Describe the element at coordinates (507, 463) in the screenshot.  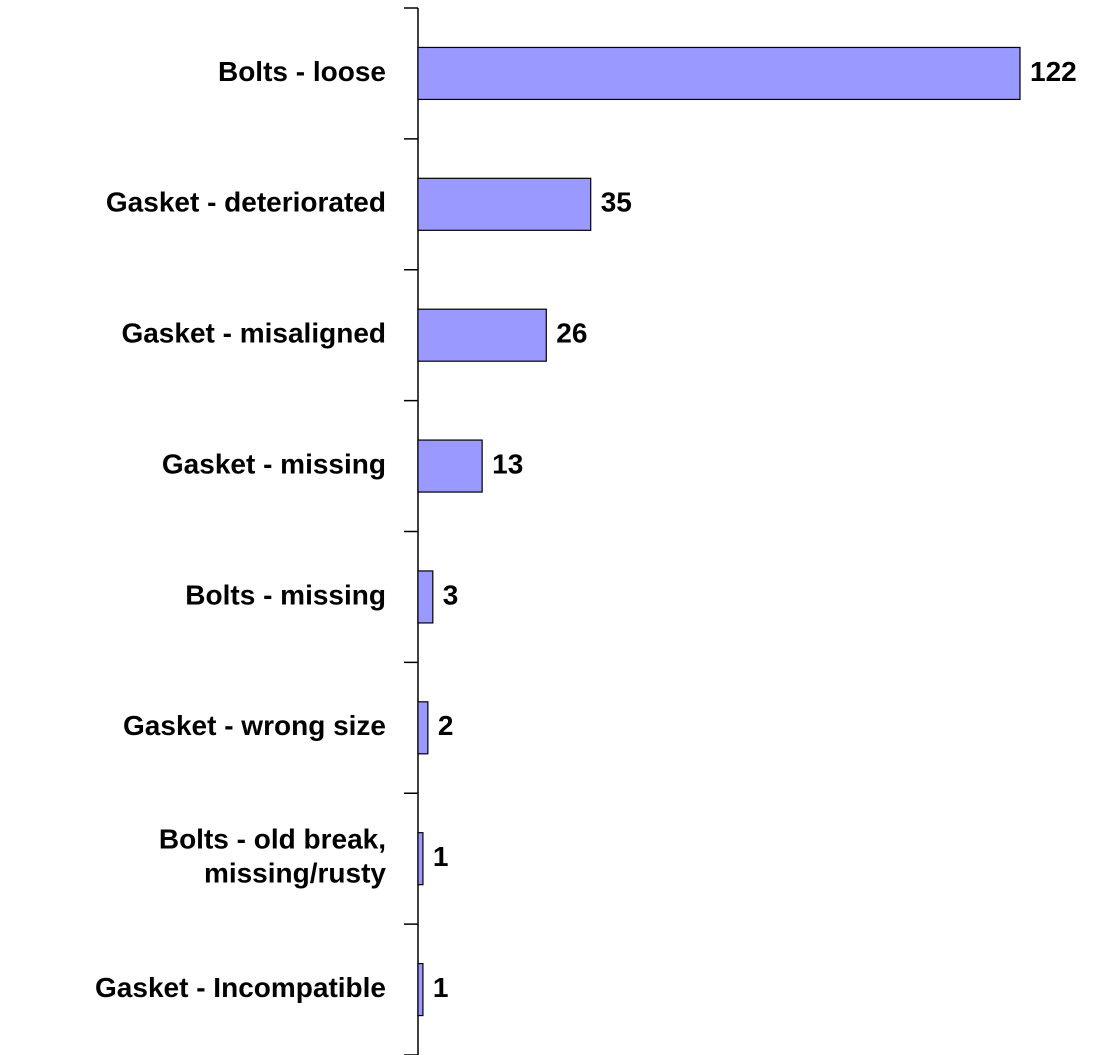
I see `value-label: 13` at that location.